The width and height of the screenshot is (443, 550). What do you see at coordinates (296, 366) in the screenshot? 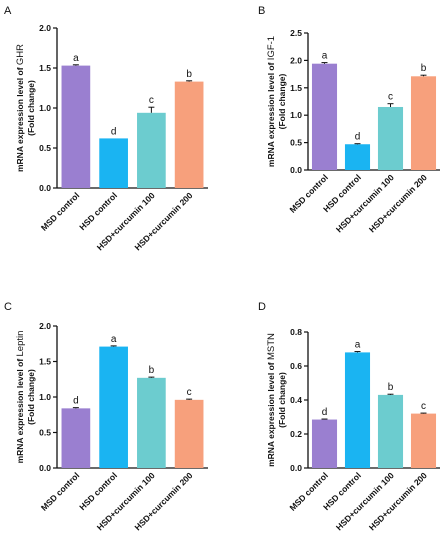
I see `y-tick-label: 0.6` at bounding box center [296, 366].